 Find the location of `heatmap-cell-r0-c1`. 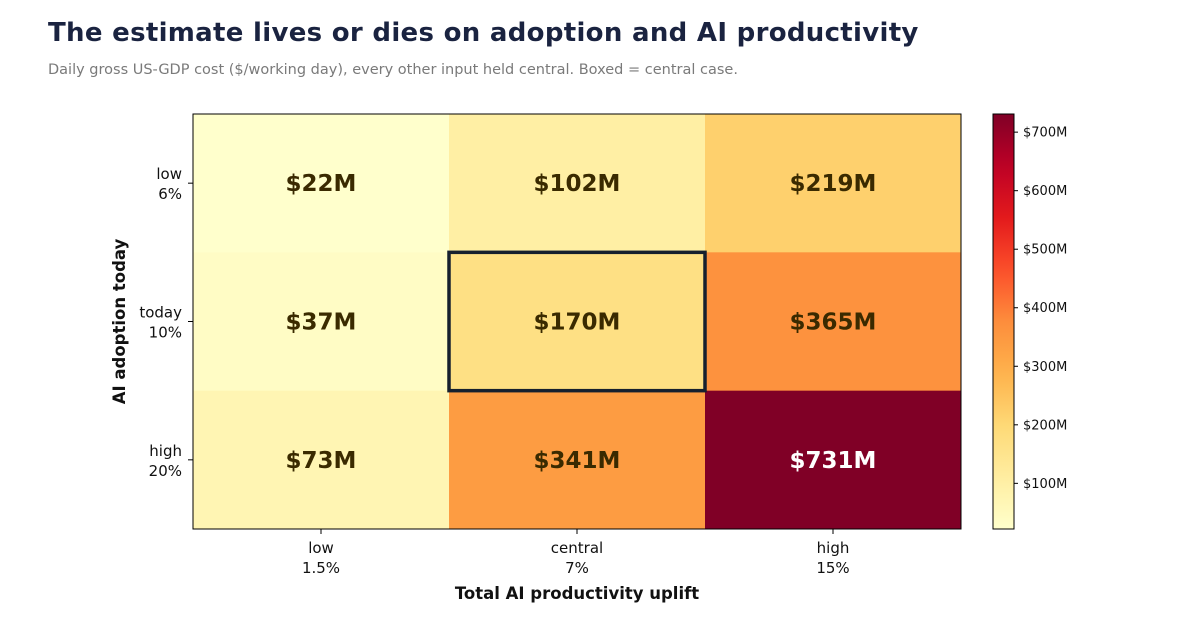

heatmap-cell-r0-c1 is located at coordinates (577, 183).